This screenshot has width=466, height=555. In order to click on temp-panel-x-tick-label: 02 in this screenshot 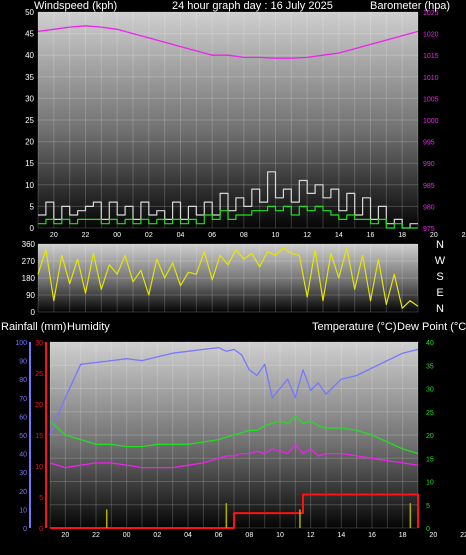, I will do `click(157, 535)`.